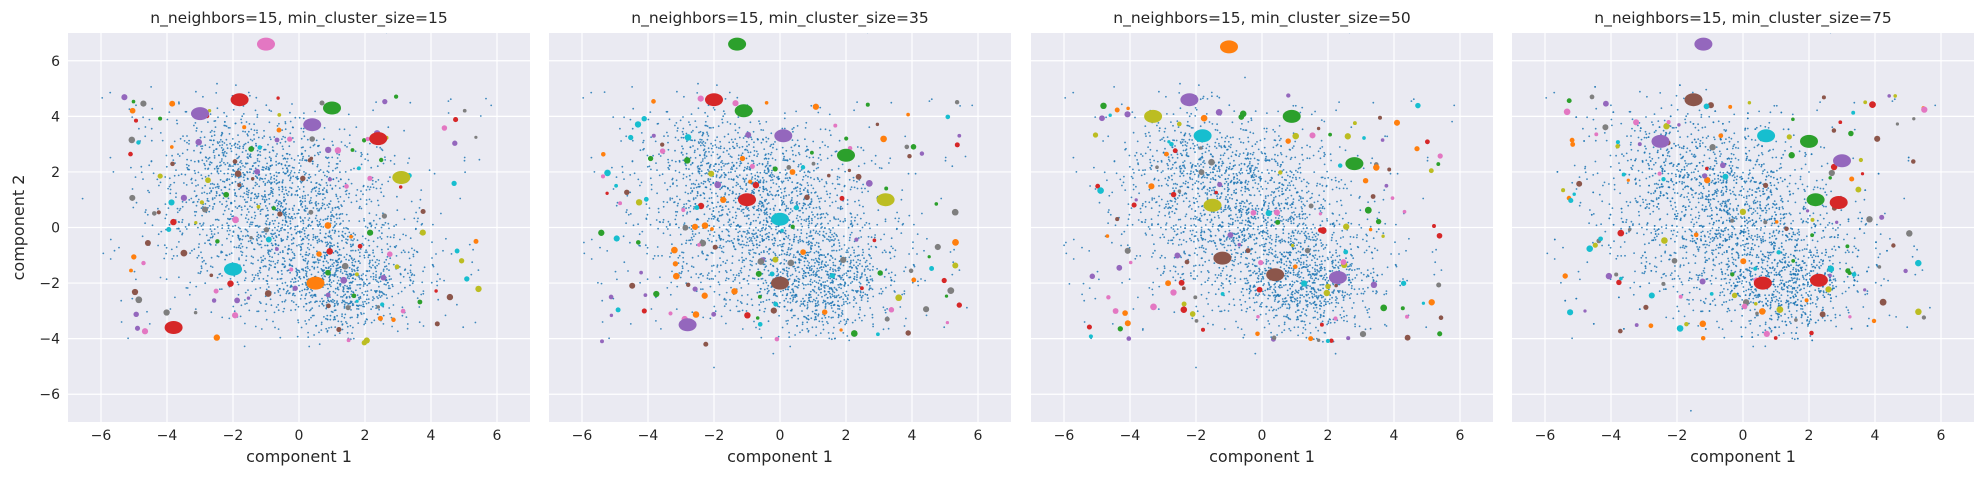  Describe the element at coordinates (55, 117) in the screenshot. I see `y-tick-label: 4` at that location.